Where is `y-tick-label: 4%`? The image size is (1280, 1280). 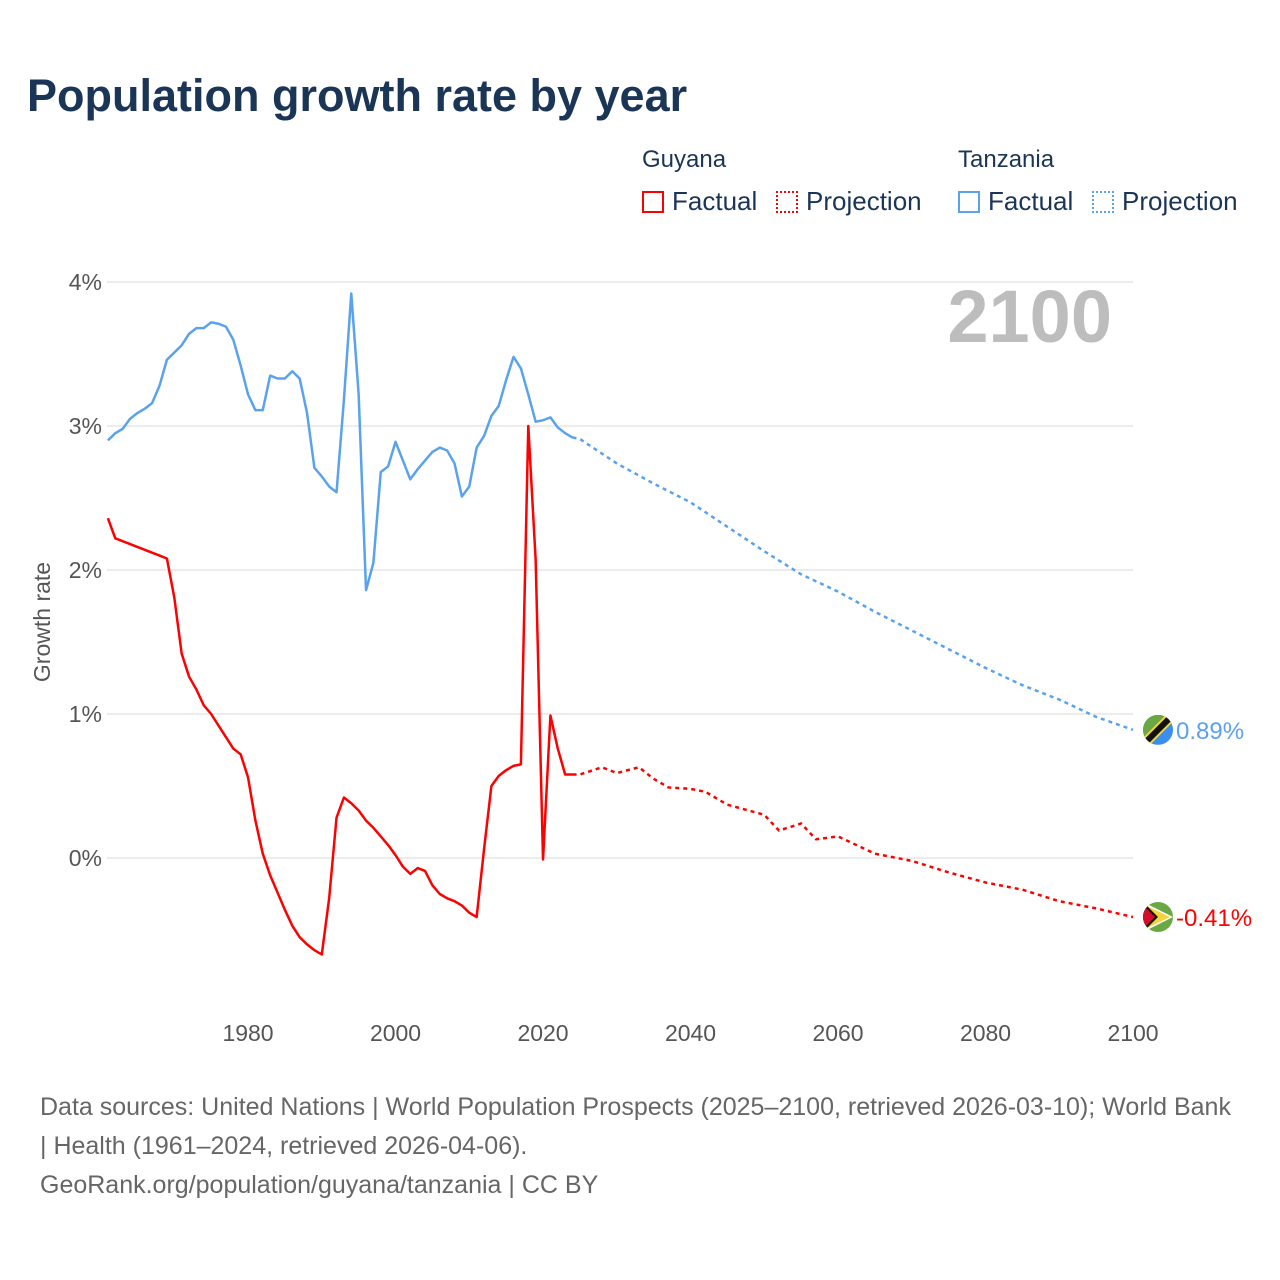 y-tick-label: 4% is located at coordinates (85, 282).